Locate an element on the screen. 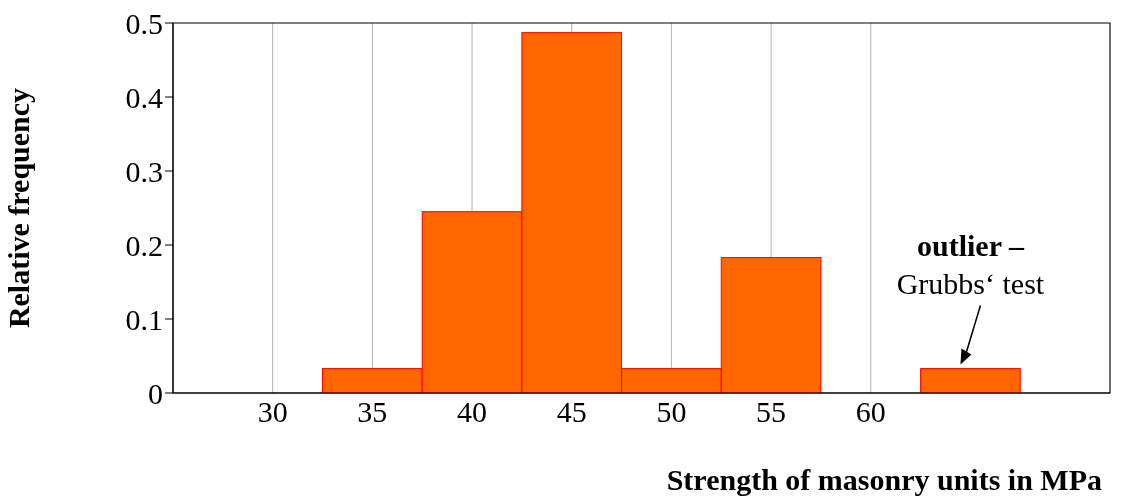  annotation: Grubbs‘ test is located at coordinates (970, 283).